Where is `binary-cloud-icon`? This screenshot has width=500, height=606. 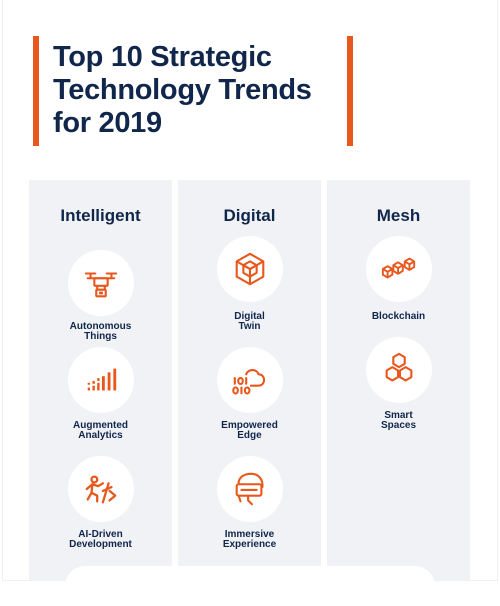 binary-cloud-icon is located at coordinates (249, 380).